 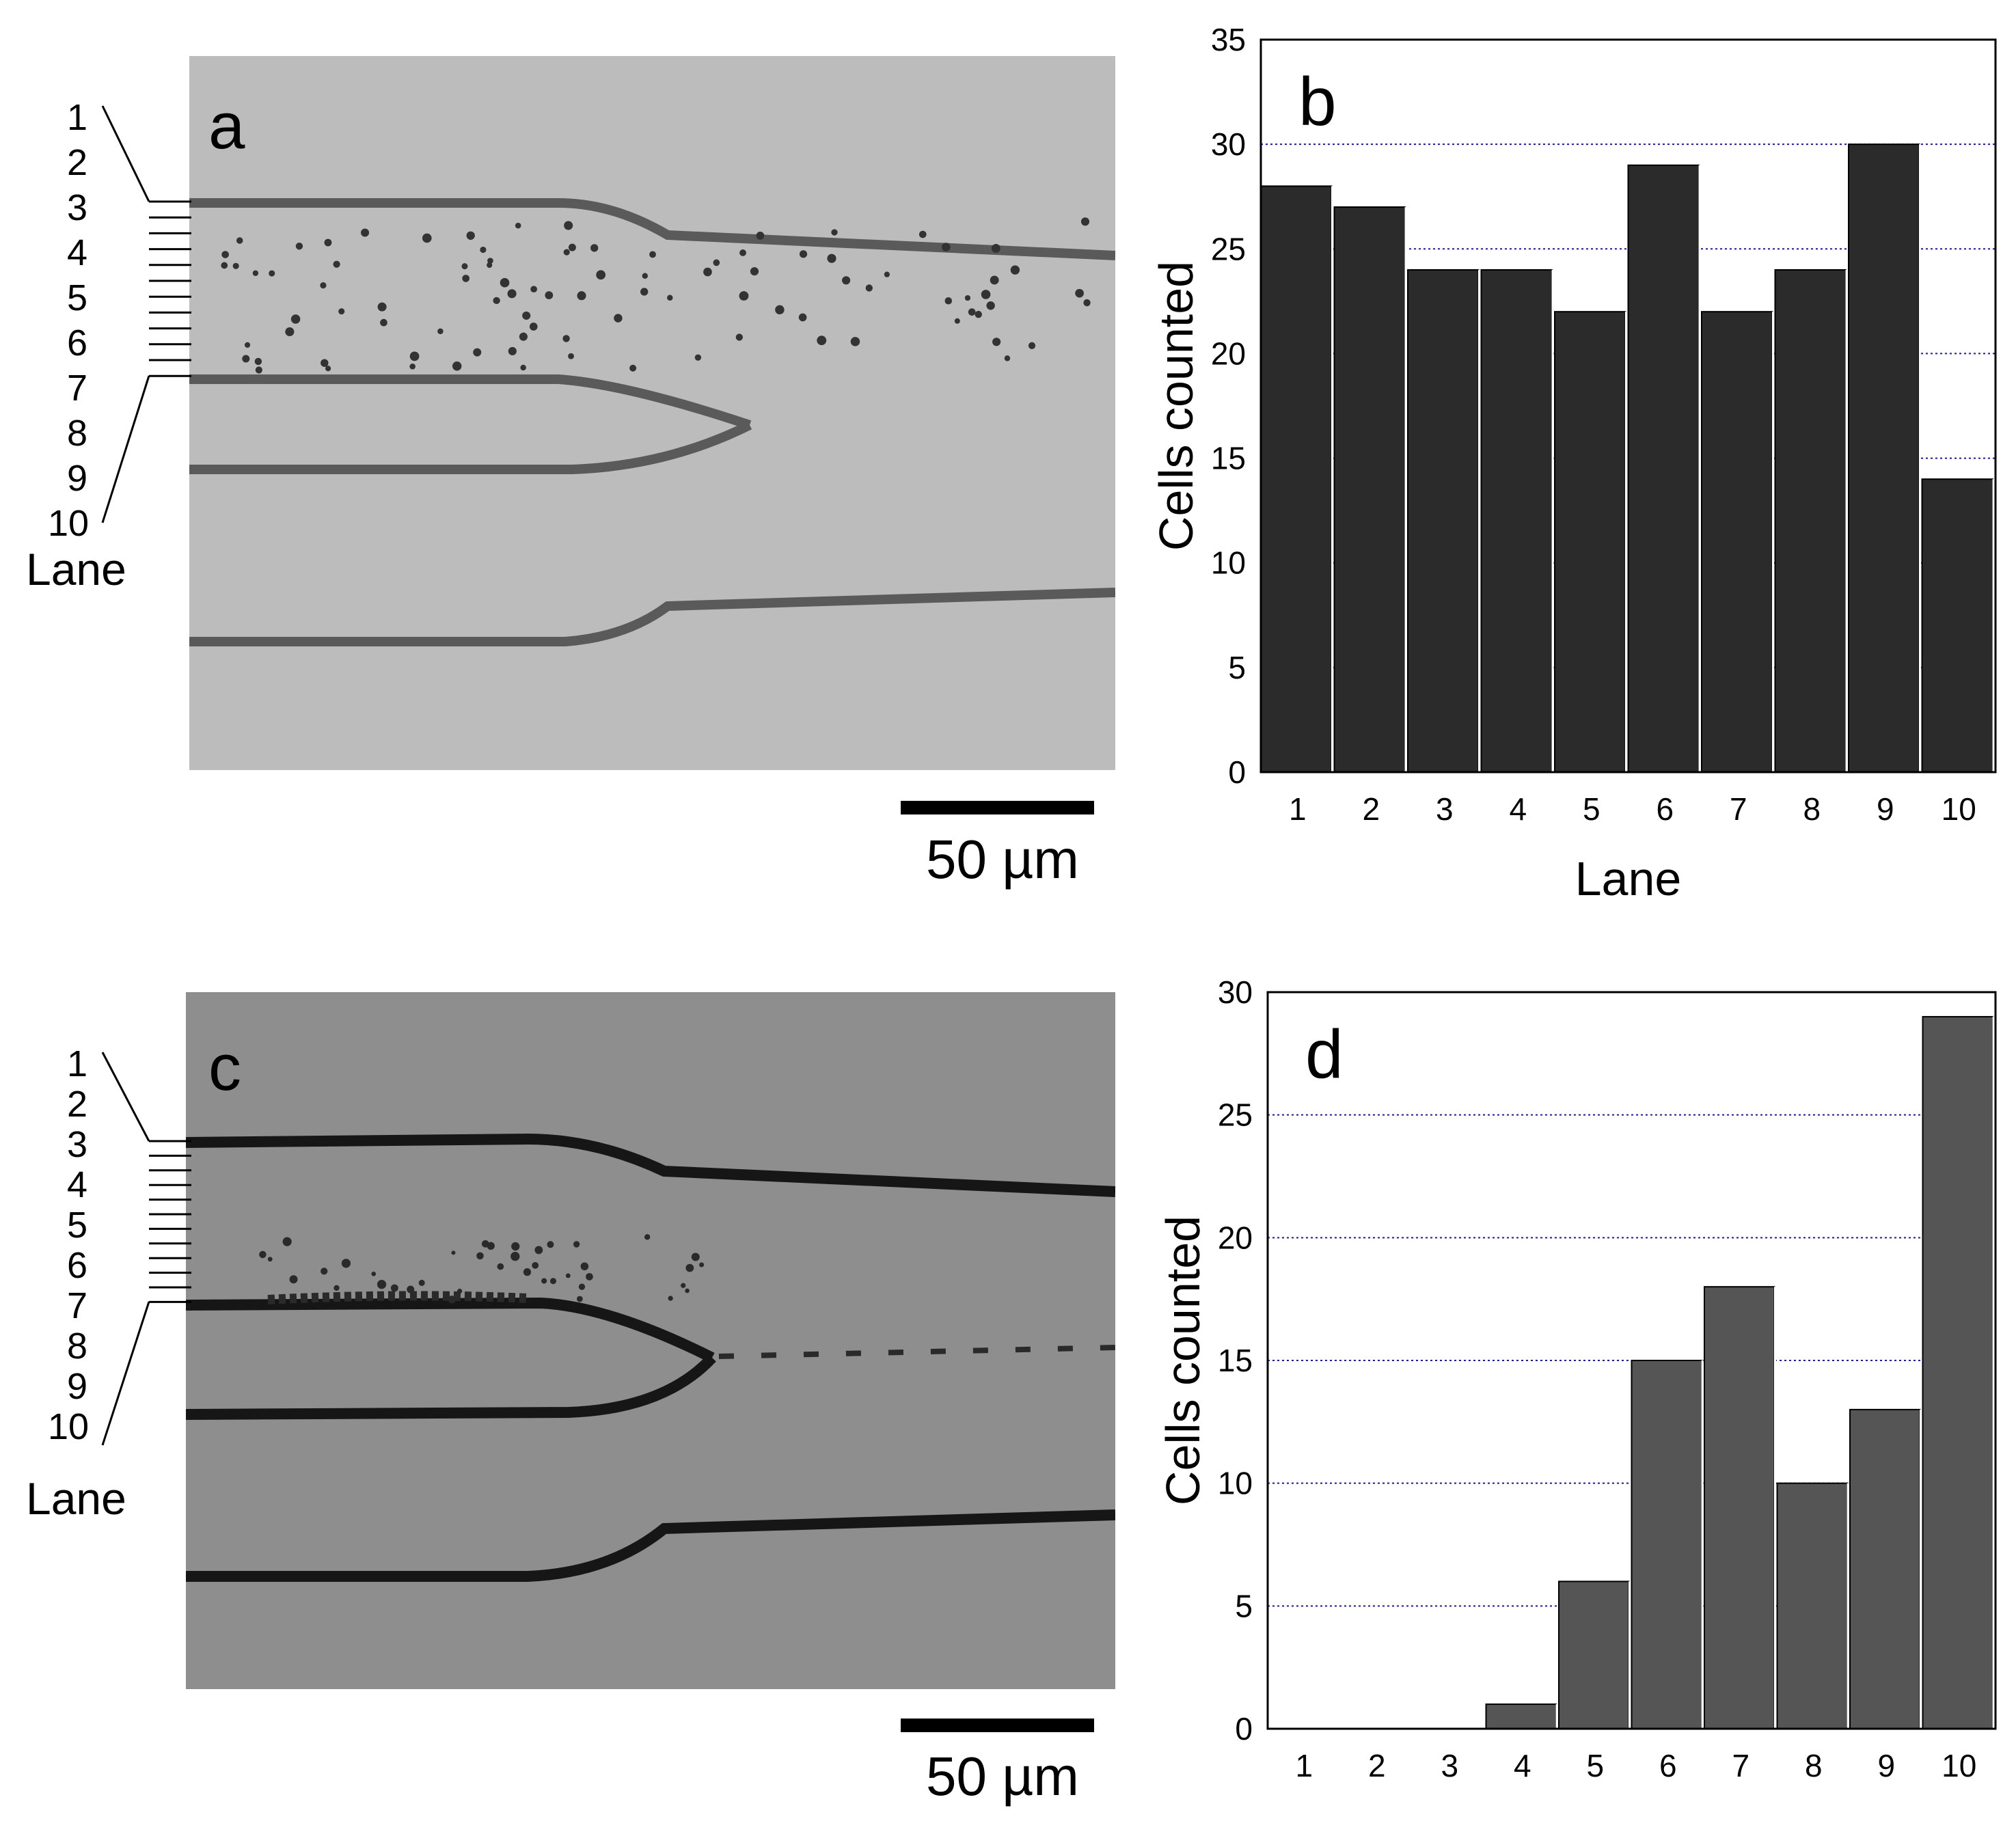 What do you see at coordinates (77, 1184) in the screenshot?
I see `lane-number-label: 4` at bounding box center [77, 1184].